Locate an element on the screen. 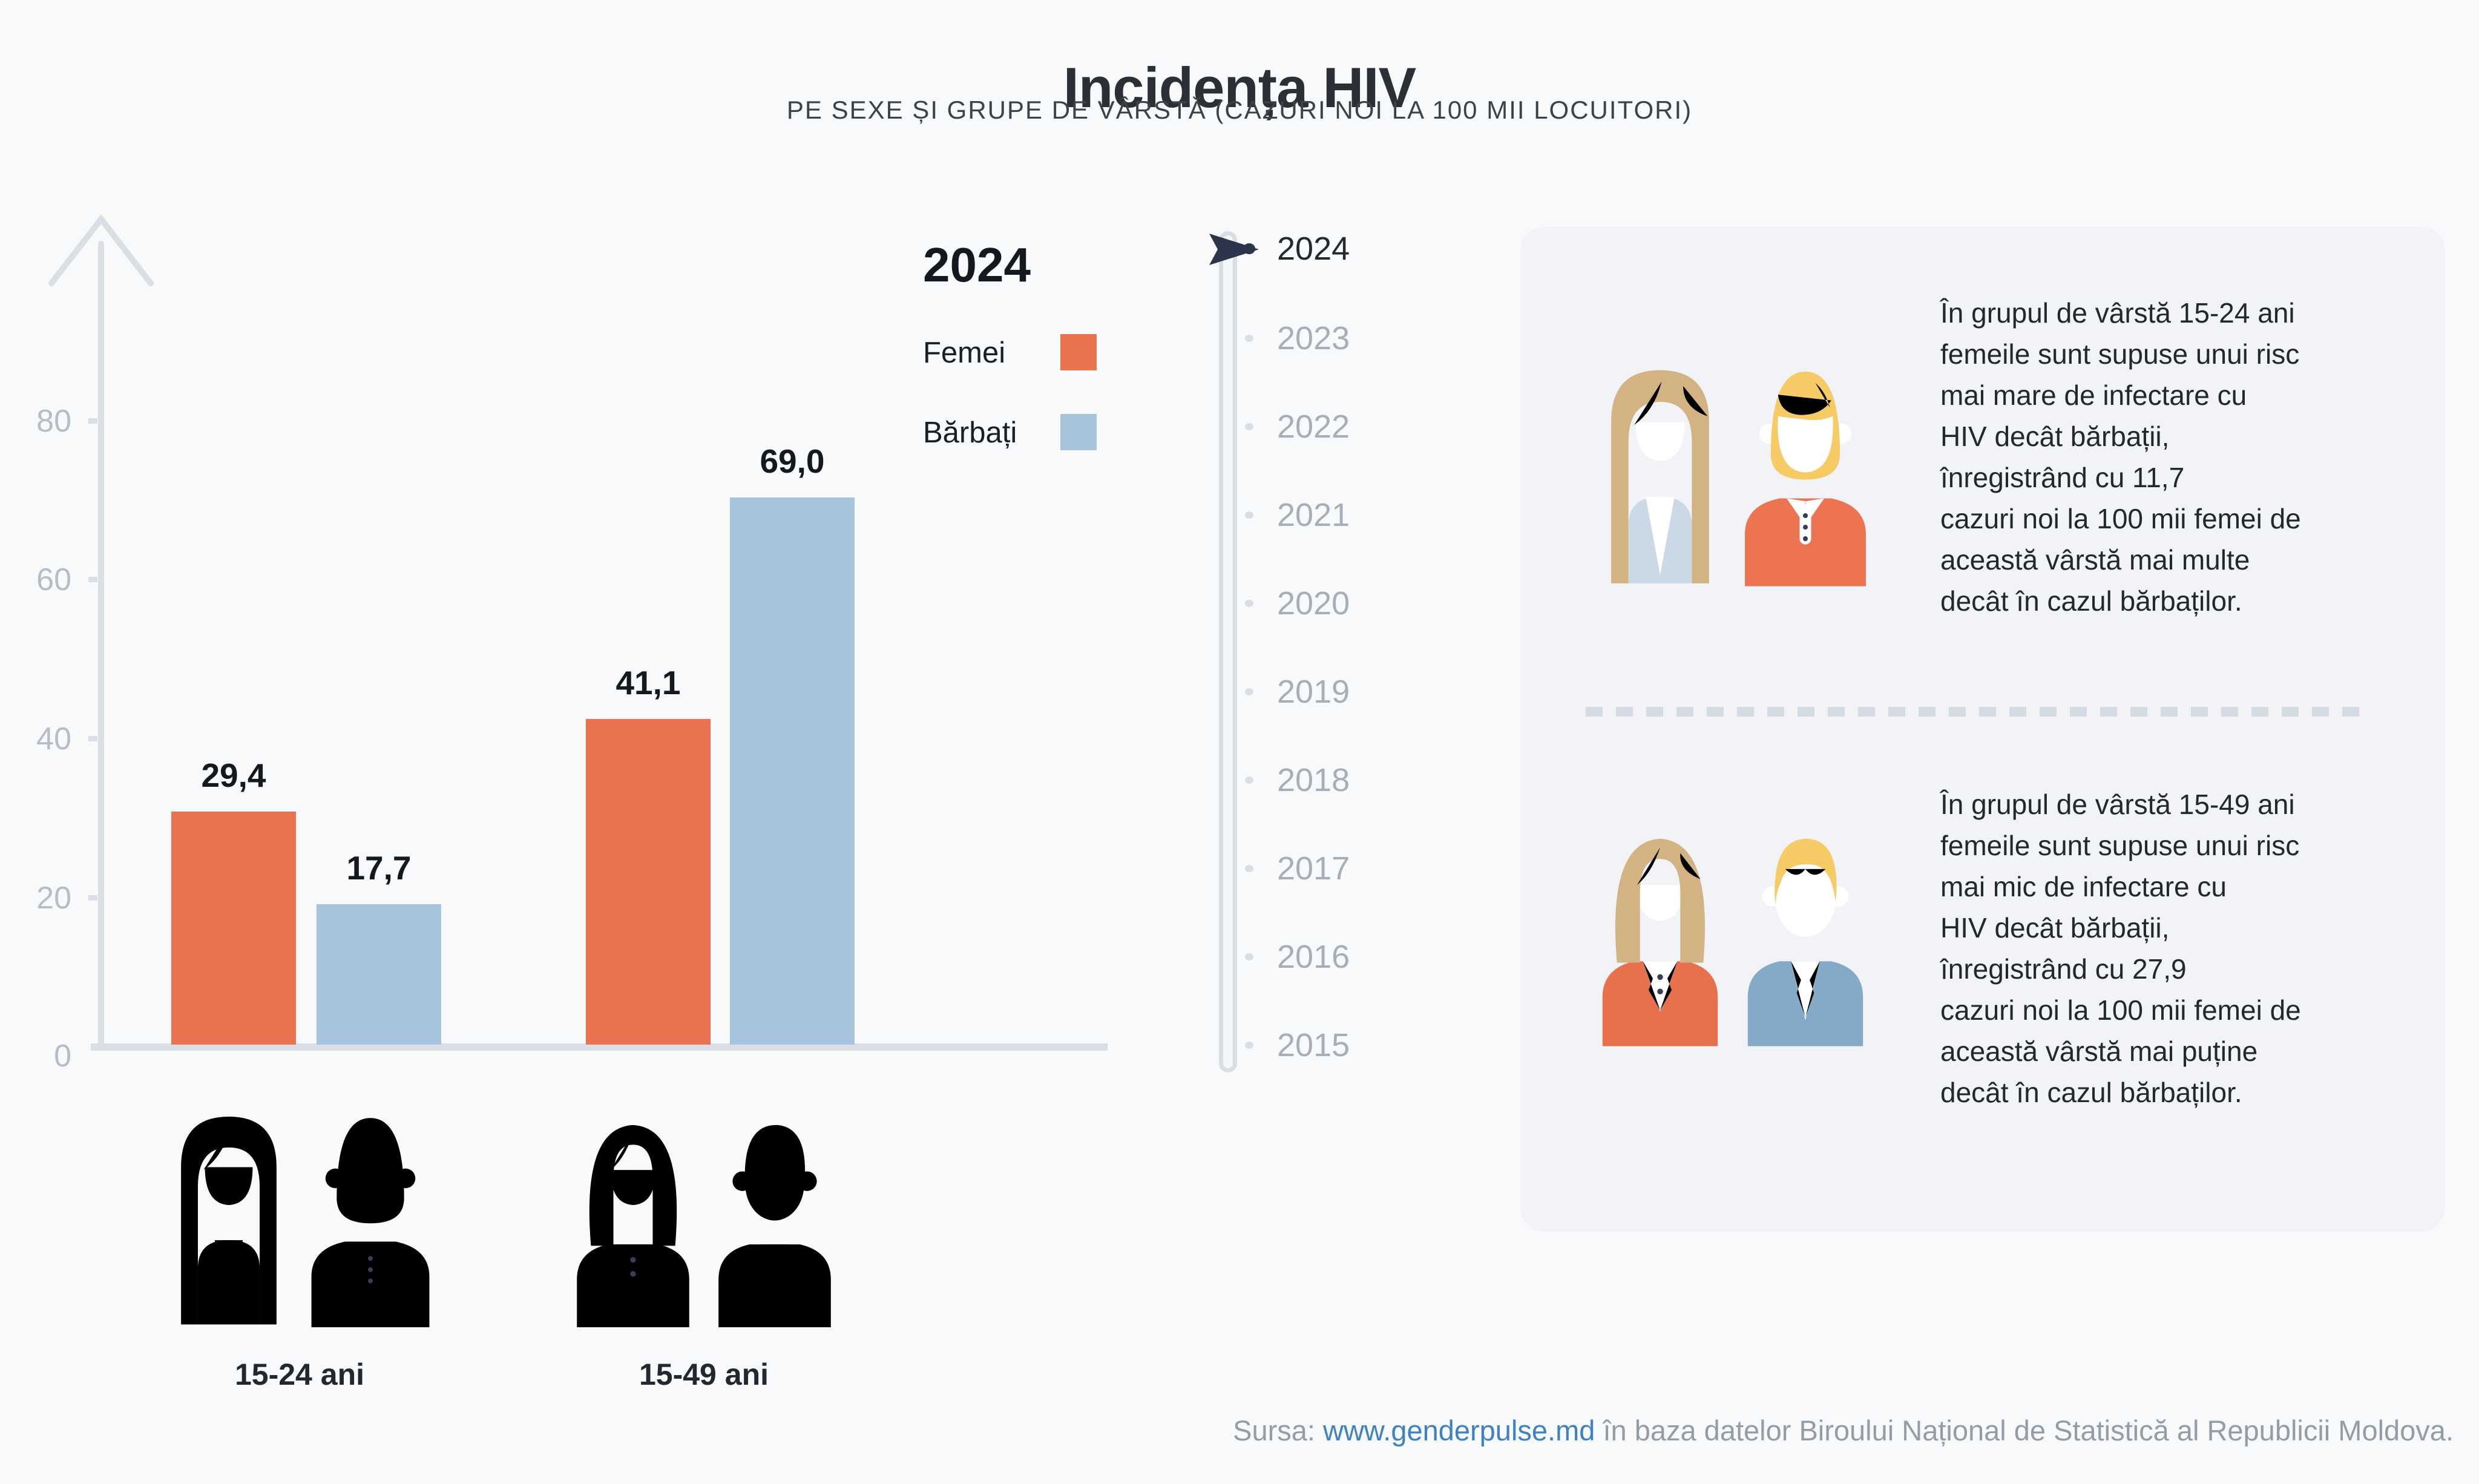 The width and height of the screenshot is (2479, 1484). y-axis-arrow-icon is located at coordinates (101, 250).